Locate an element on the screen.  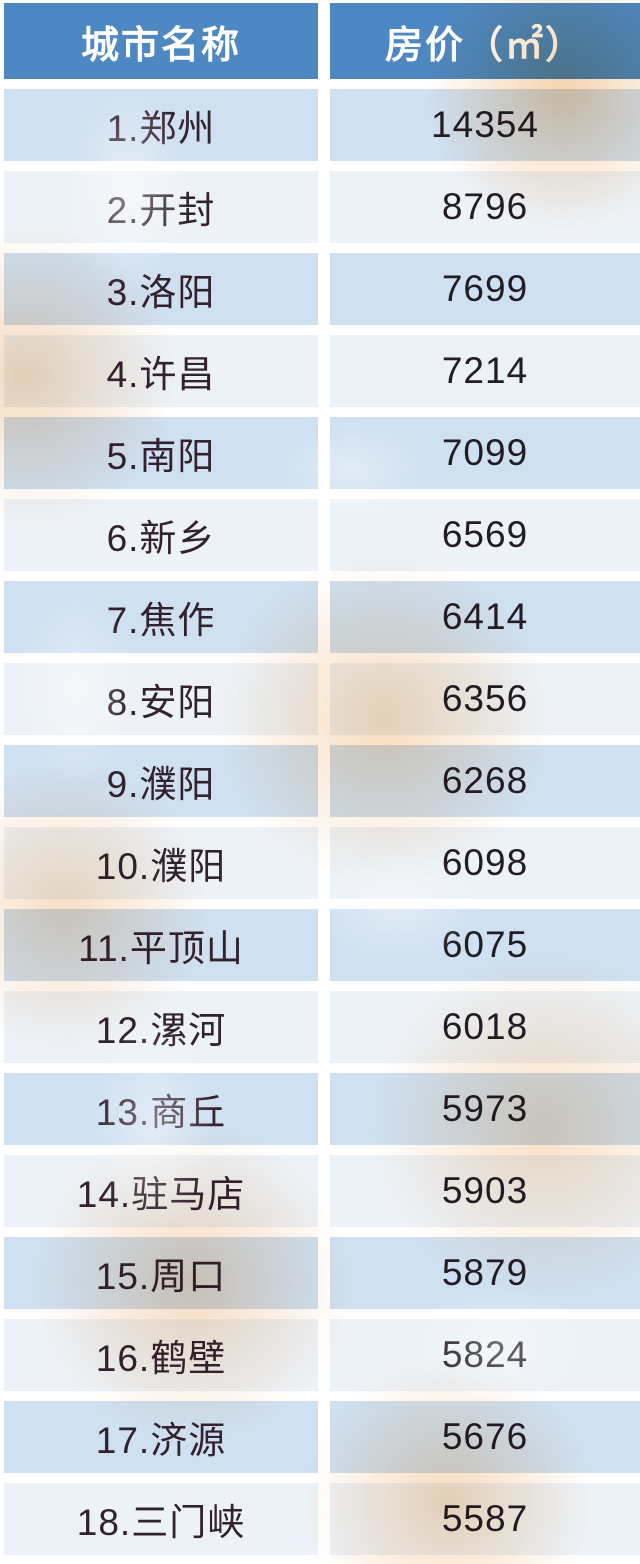
price-cell: 6098 is located at coordinates (485, 863).